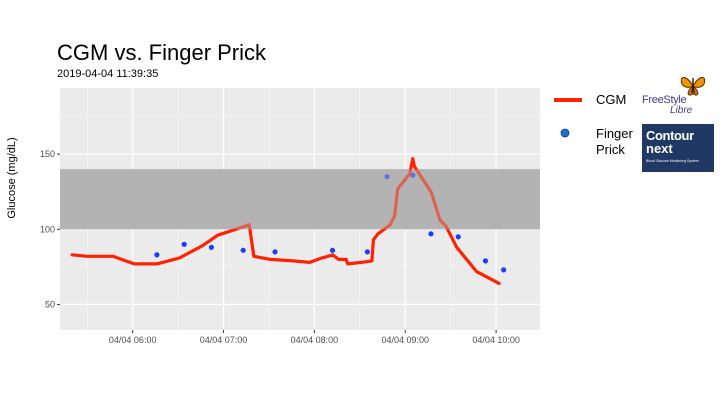 The height and width of the screenshot is (405, 720). Describe the element at coordinates (672, 161) in the screenshot. I see `contour-tagline: Blood Glucose Monitoring System` at that location.